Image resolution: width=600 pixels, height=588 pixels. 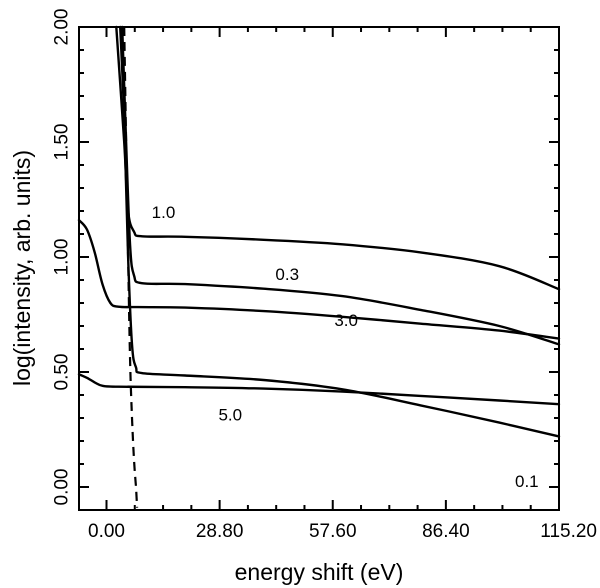 What do you see at coordinates (287, 274) in the screenshot?
I see `curve-label: 0.3` at bounding box center [287, 274].